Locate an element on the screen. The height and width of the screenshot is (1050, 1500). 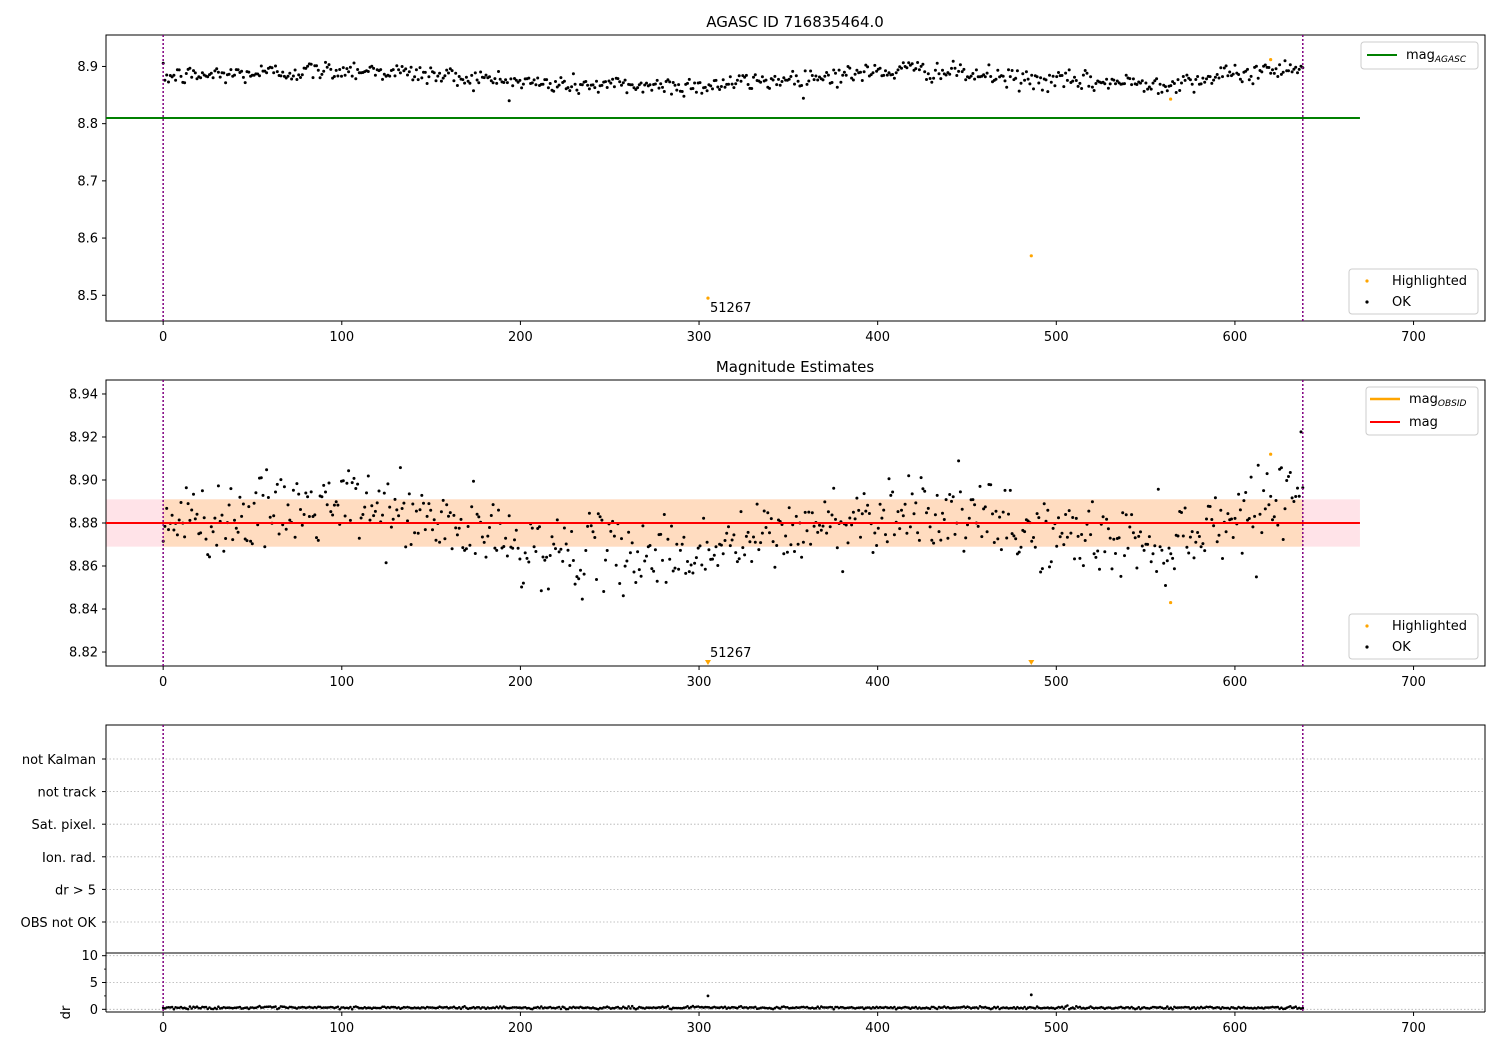
y-tick-label: 8.88 is located at coordinates (83, 524).